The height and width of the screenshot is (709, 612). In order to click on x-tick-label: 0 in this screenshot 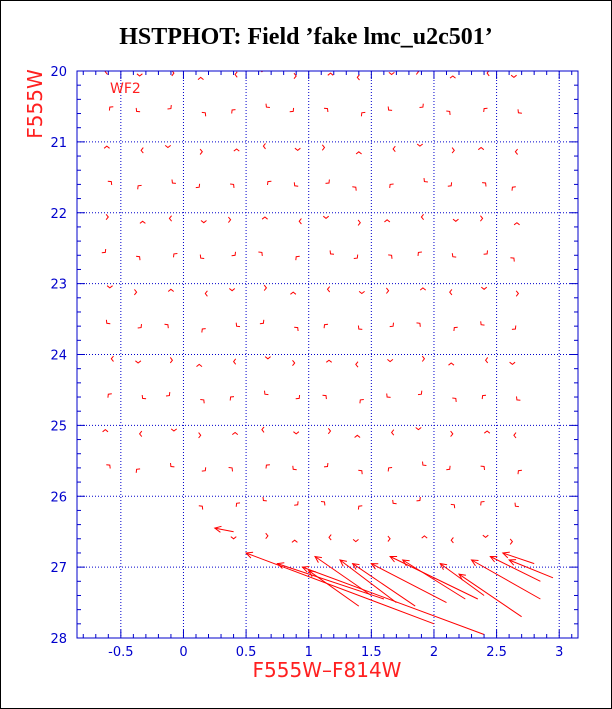, I will do `click(183, 652)`.